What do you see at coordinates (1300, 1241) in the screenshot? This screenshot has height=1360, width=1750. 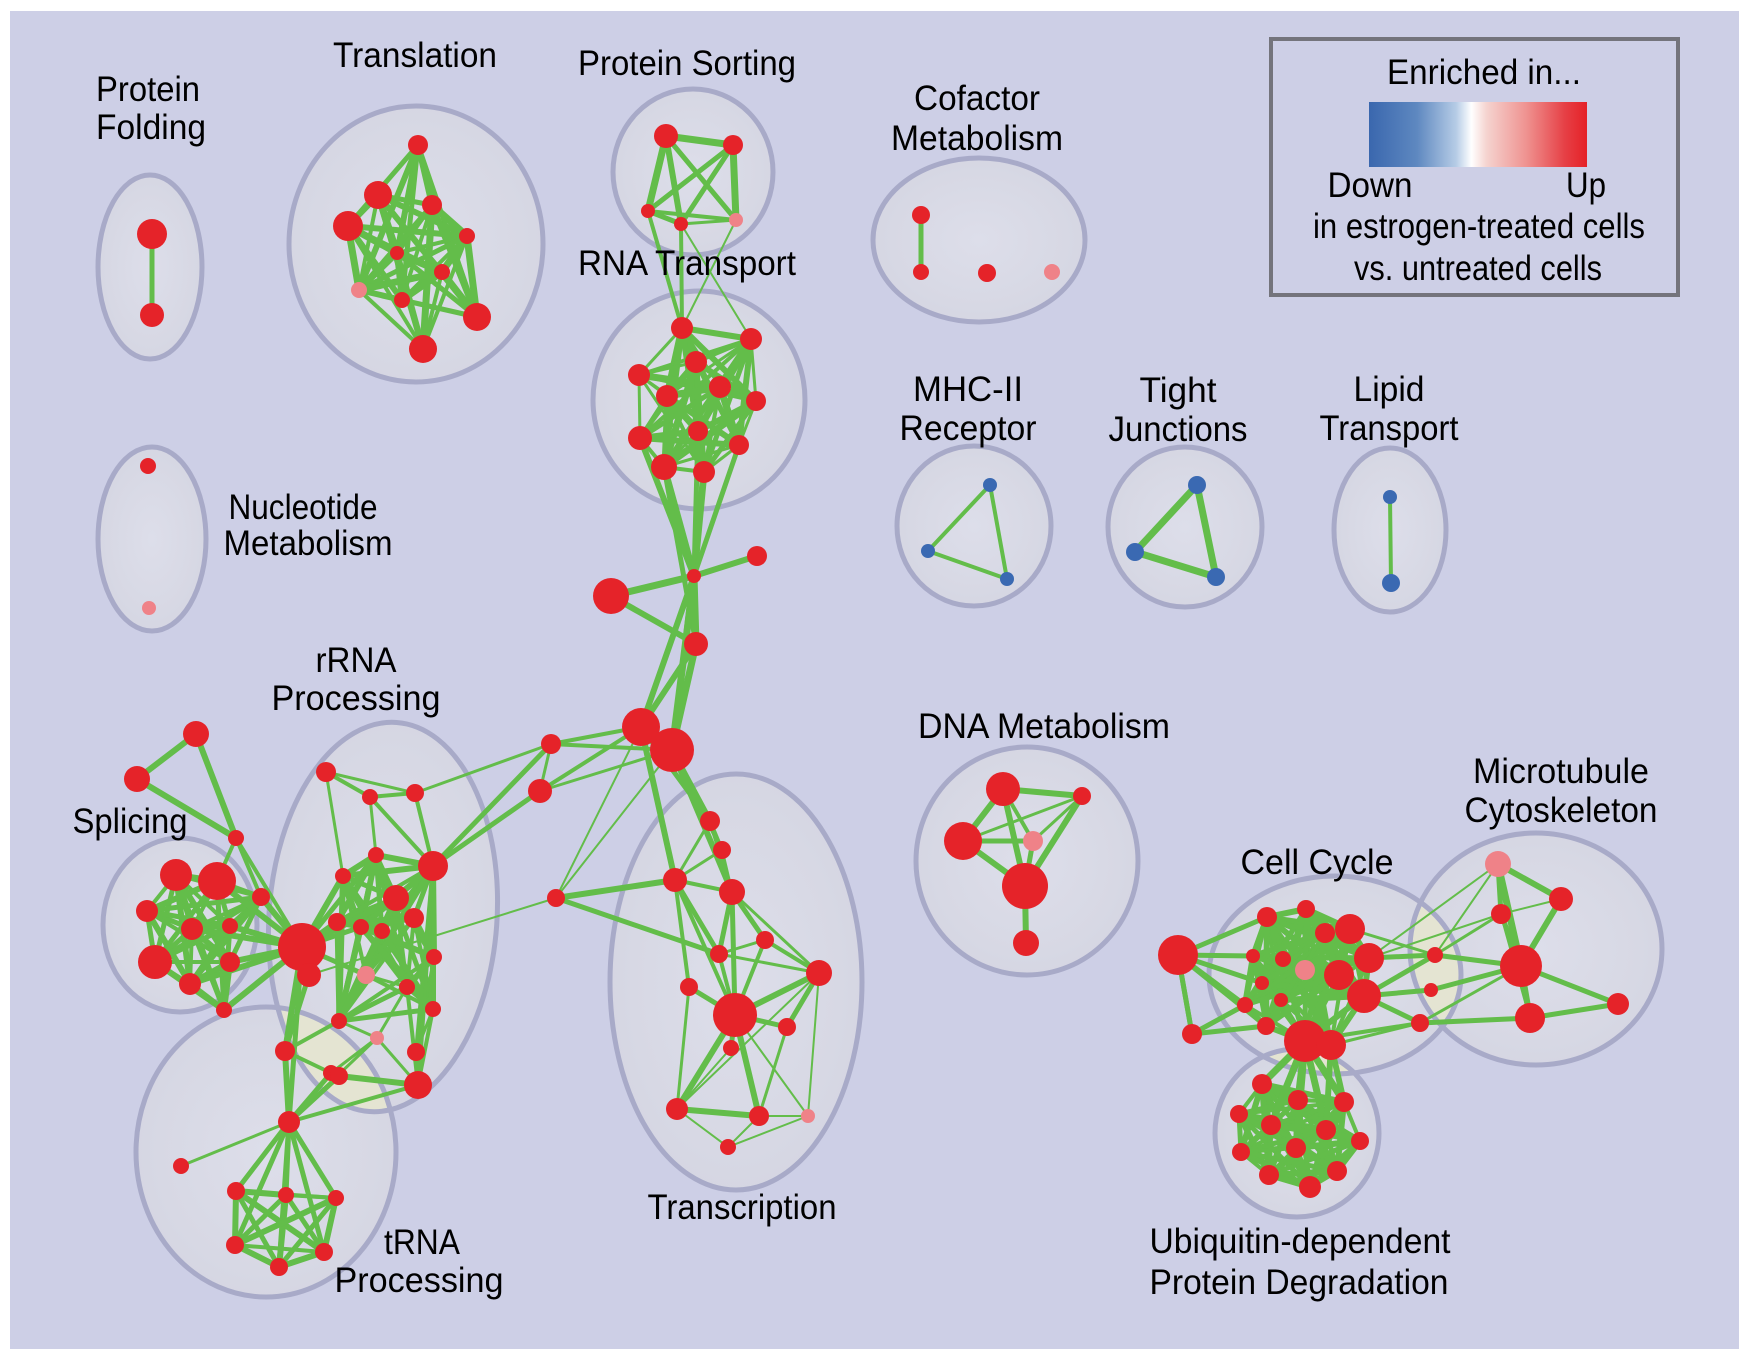 I see `svg-text: Ubiquitin-dependent` at bounding box center [1300, 1241].